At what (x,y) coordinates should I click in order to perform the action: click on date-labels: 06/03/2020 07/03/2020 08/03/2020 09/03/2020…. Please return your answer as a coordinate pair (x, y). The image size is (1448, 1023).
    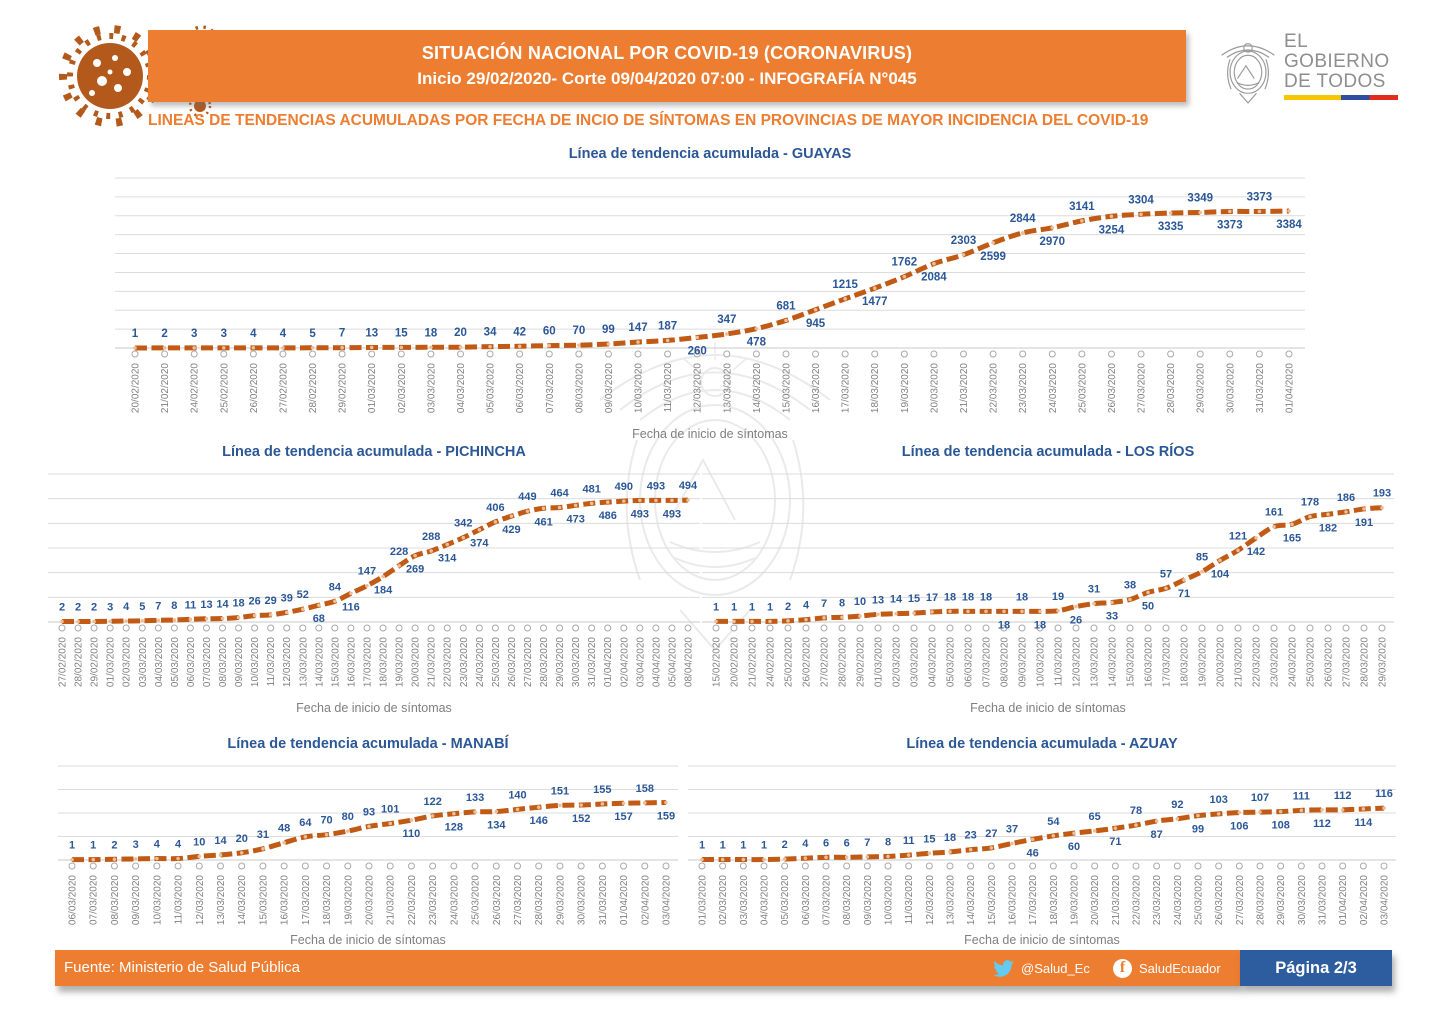
    Looking at the image, I should click on (370, 900).